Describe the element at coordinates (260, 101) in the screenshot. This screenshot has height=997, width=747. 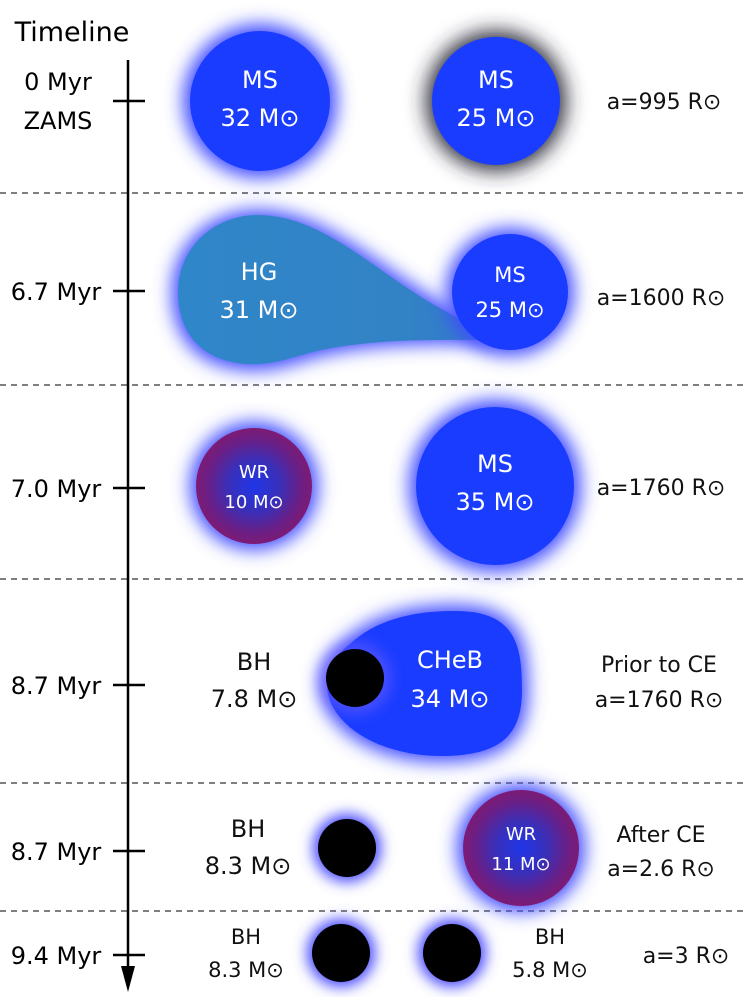
I see `ms-star-primary` at that location.